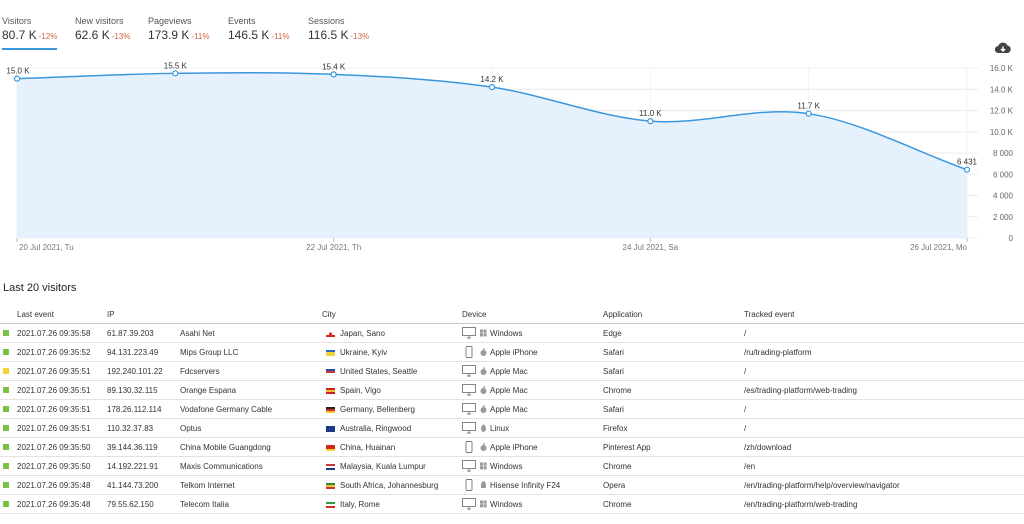 The image size is (1024, 524). Describe the element at coordinates (330, 333) in the screenshot. I see `jp-flag-icon` at that location.